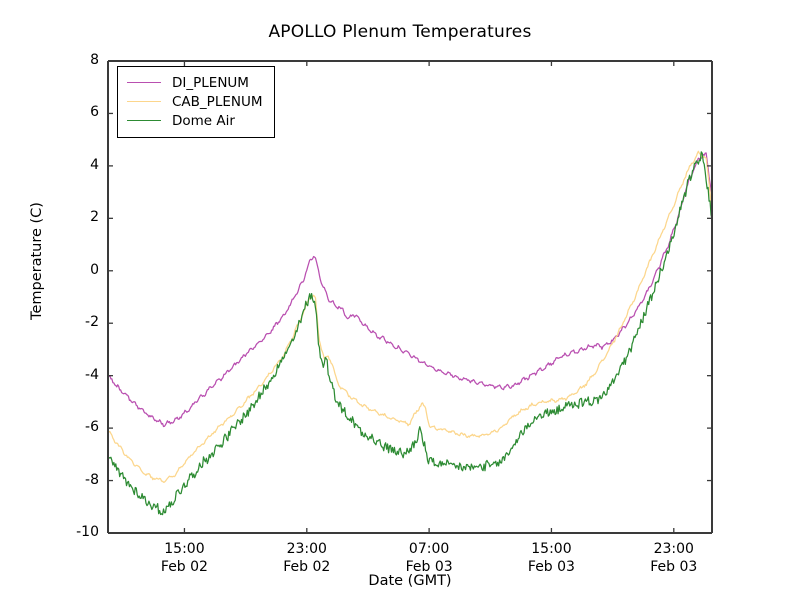  What do you see at coordinates (92, 427) in the screenshot?
I see `y-tick-label: -6` at bounding box center [92, 427].